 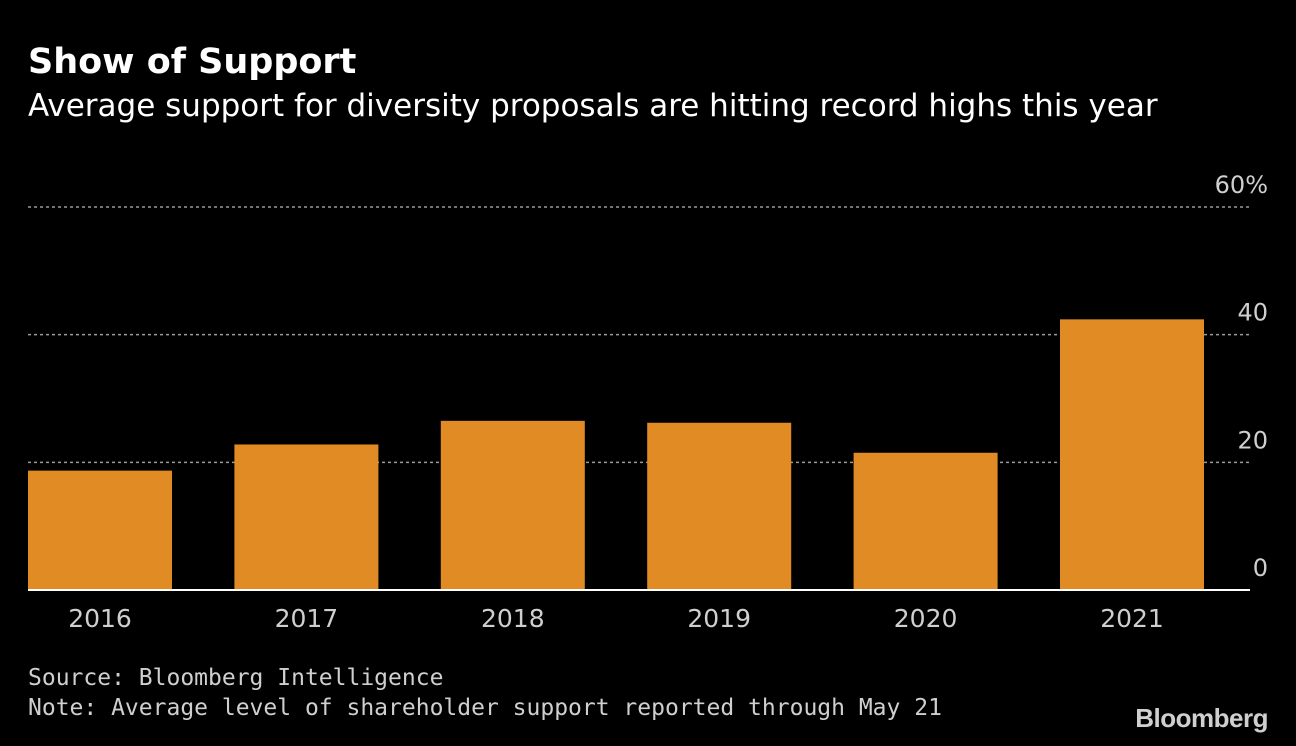 I want to click on x-tick-label: 2019, so click(x=719, y=618).